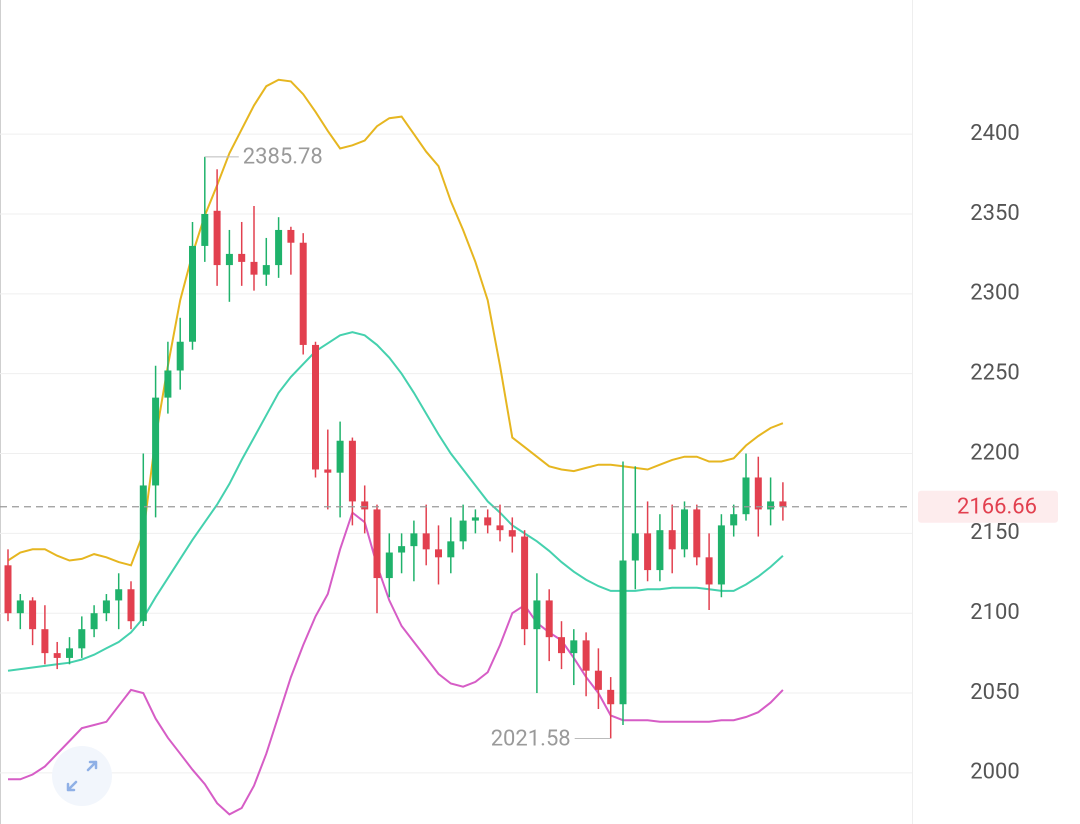 Image resolution: width=1080 pixels, height=824 pixels. I want to click on last-price-bg, so click(988, 506).